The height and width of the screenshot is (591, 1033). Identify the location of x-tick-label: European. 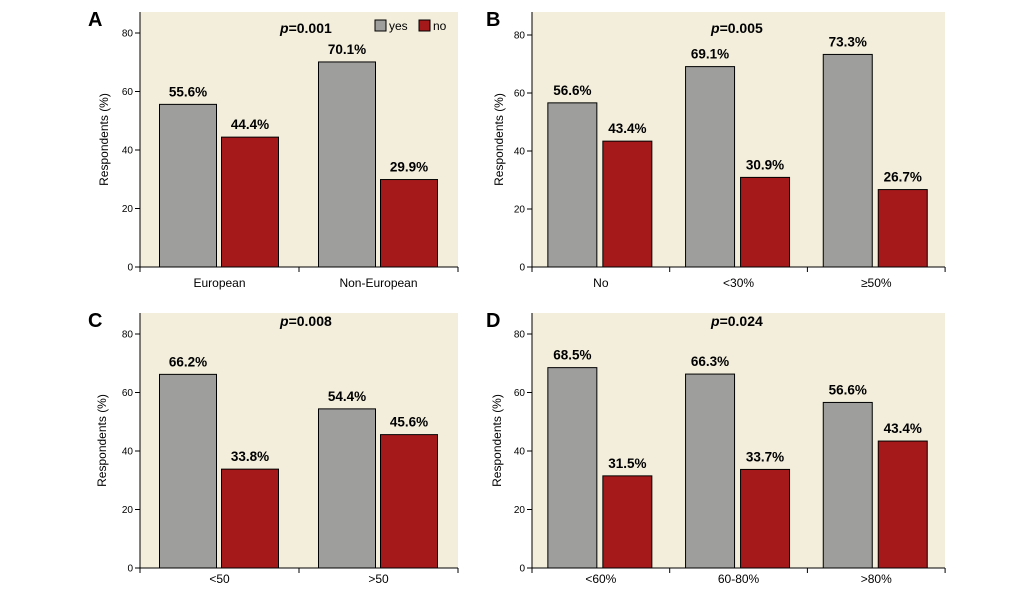
(219, 283).